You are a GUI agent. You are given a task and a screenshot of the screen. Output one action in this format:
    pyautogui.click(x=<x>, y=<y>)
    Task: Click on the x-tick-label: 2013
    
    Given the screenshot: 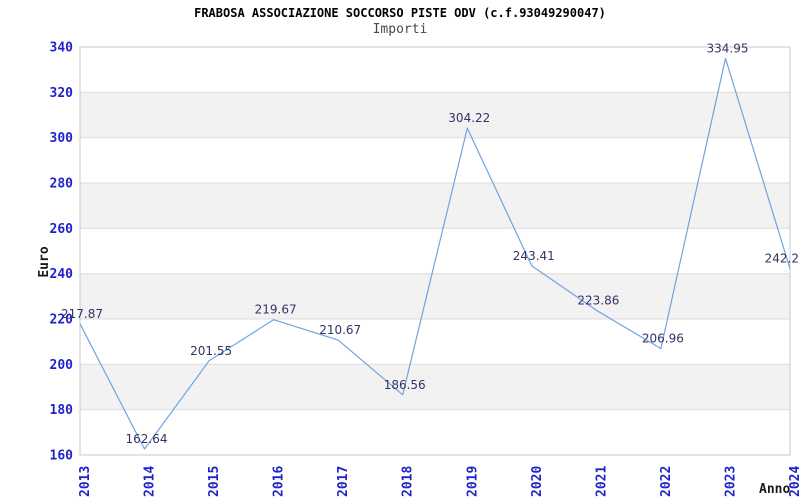 What is the action you would take?
    pyautogui.click(x=85, y=481)
    